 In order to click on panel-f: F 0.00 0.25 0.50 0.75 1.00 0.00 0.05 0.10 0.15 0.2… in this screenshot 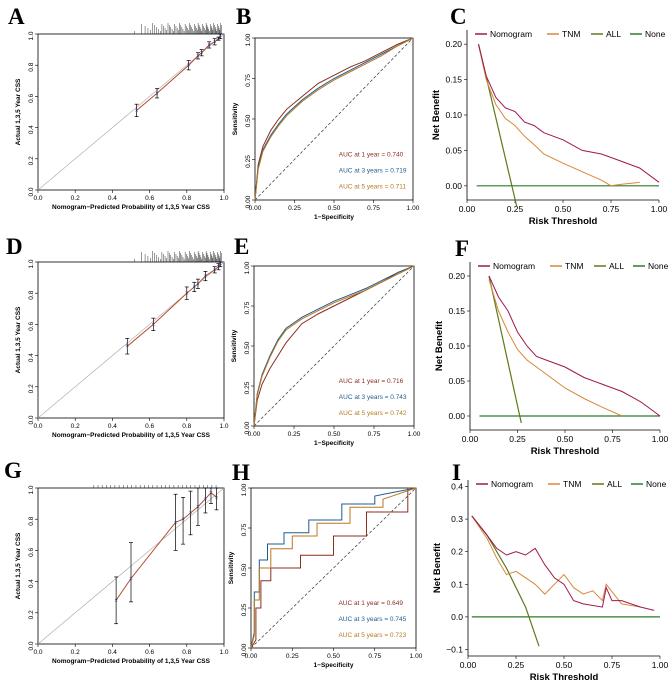, I will do `click(551, 346)`.